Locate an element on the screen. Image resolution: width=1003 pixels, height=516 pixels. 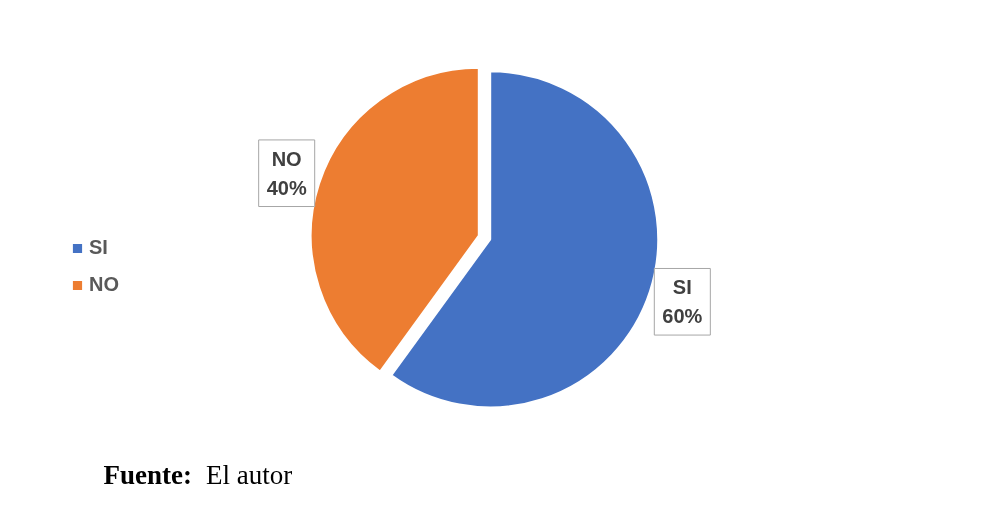
data-label: 60% is located at coordinates (682, 316).